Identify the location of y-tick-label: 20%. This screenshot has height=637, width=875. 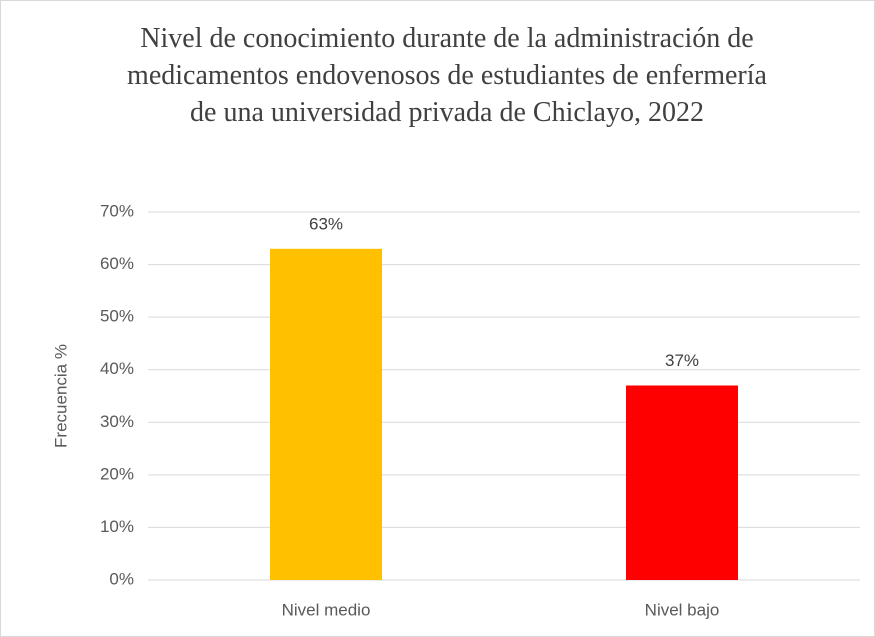
(117, 473).